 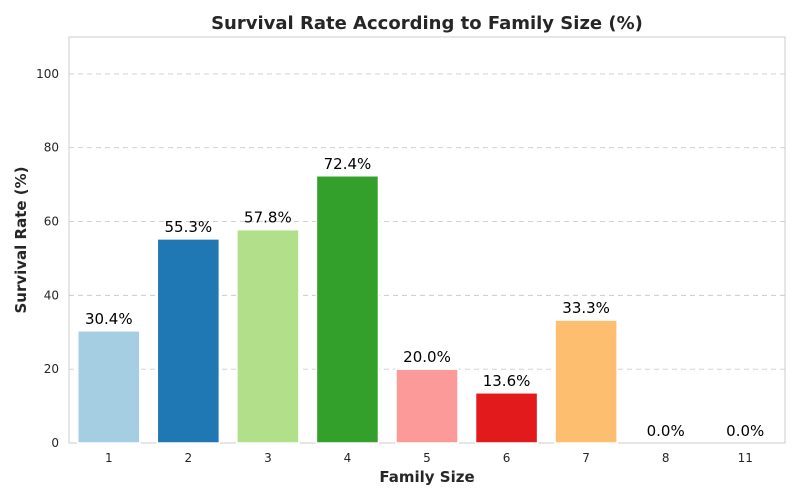 What do you see at coordinates (55, 443) in the screenshot?
I see `y-tick-label: 0` at bounding box center [55, 443].